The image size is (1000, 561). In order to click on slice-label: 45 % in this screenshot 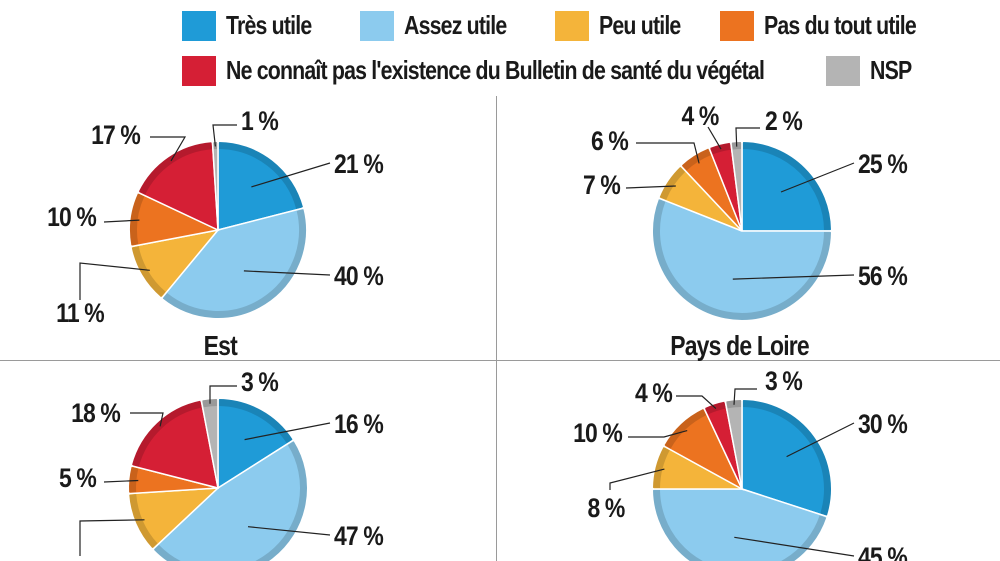, I will do `click(882, 551)`.